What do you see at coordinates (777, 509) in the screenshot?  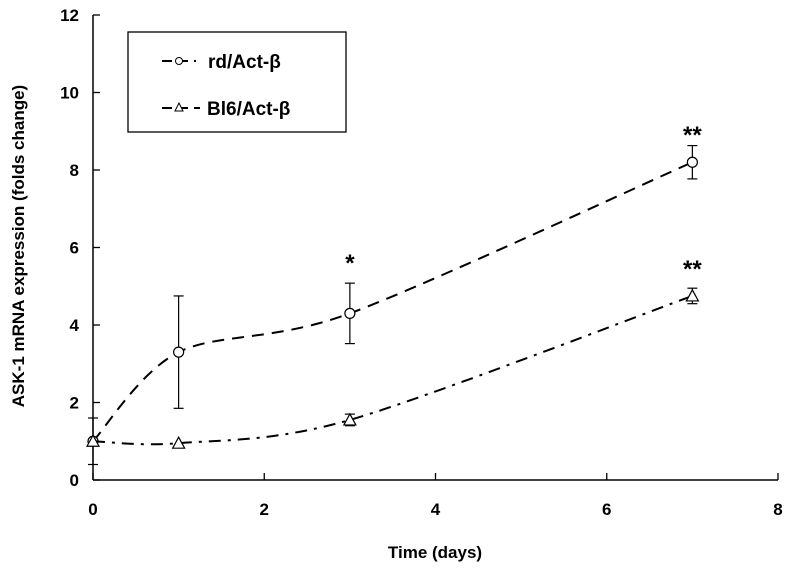 I see `x-tick-label: 8` at bounding box center [777, 509].